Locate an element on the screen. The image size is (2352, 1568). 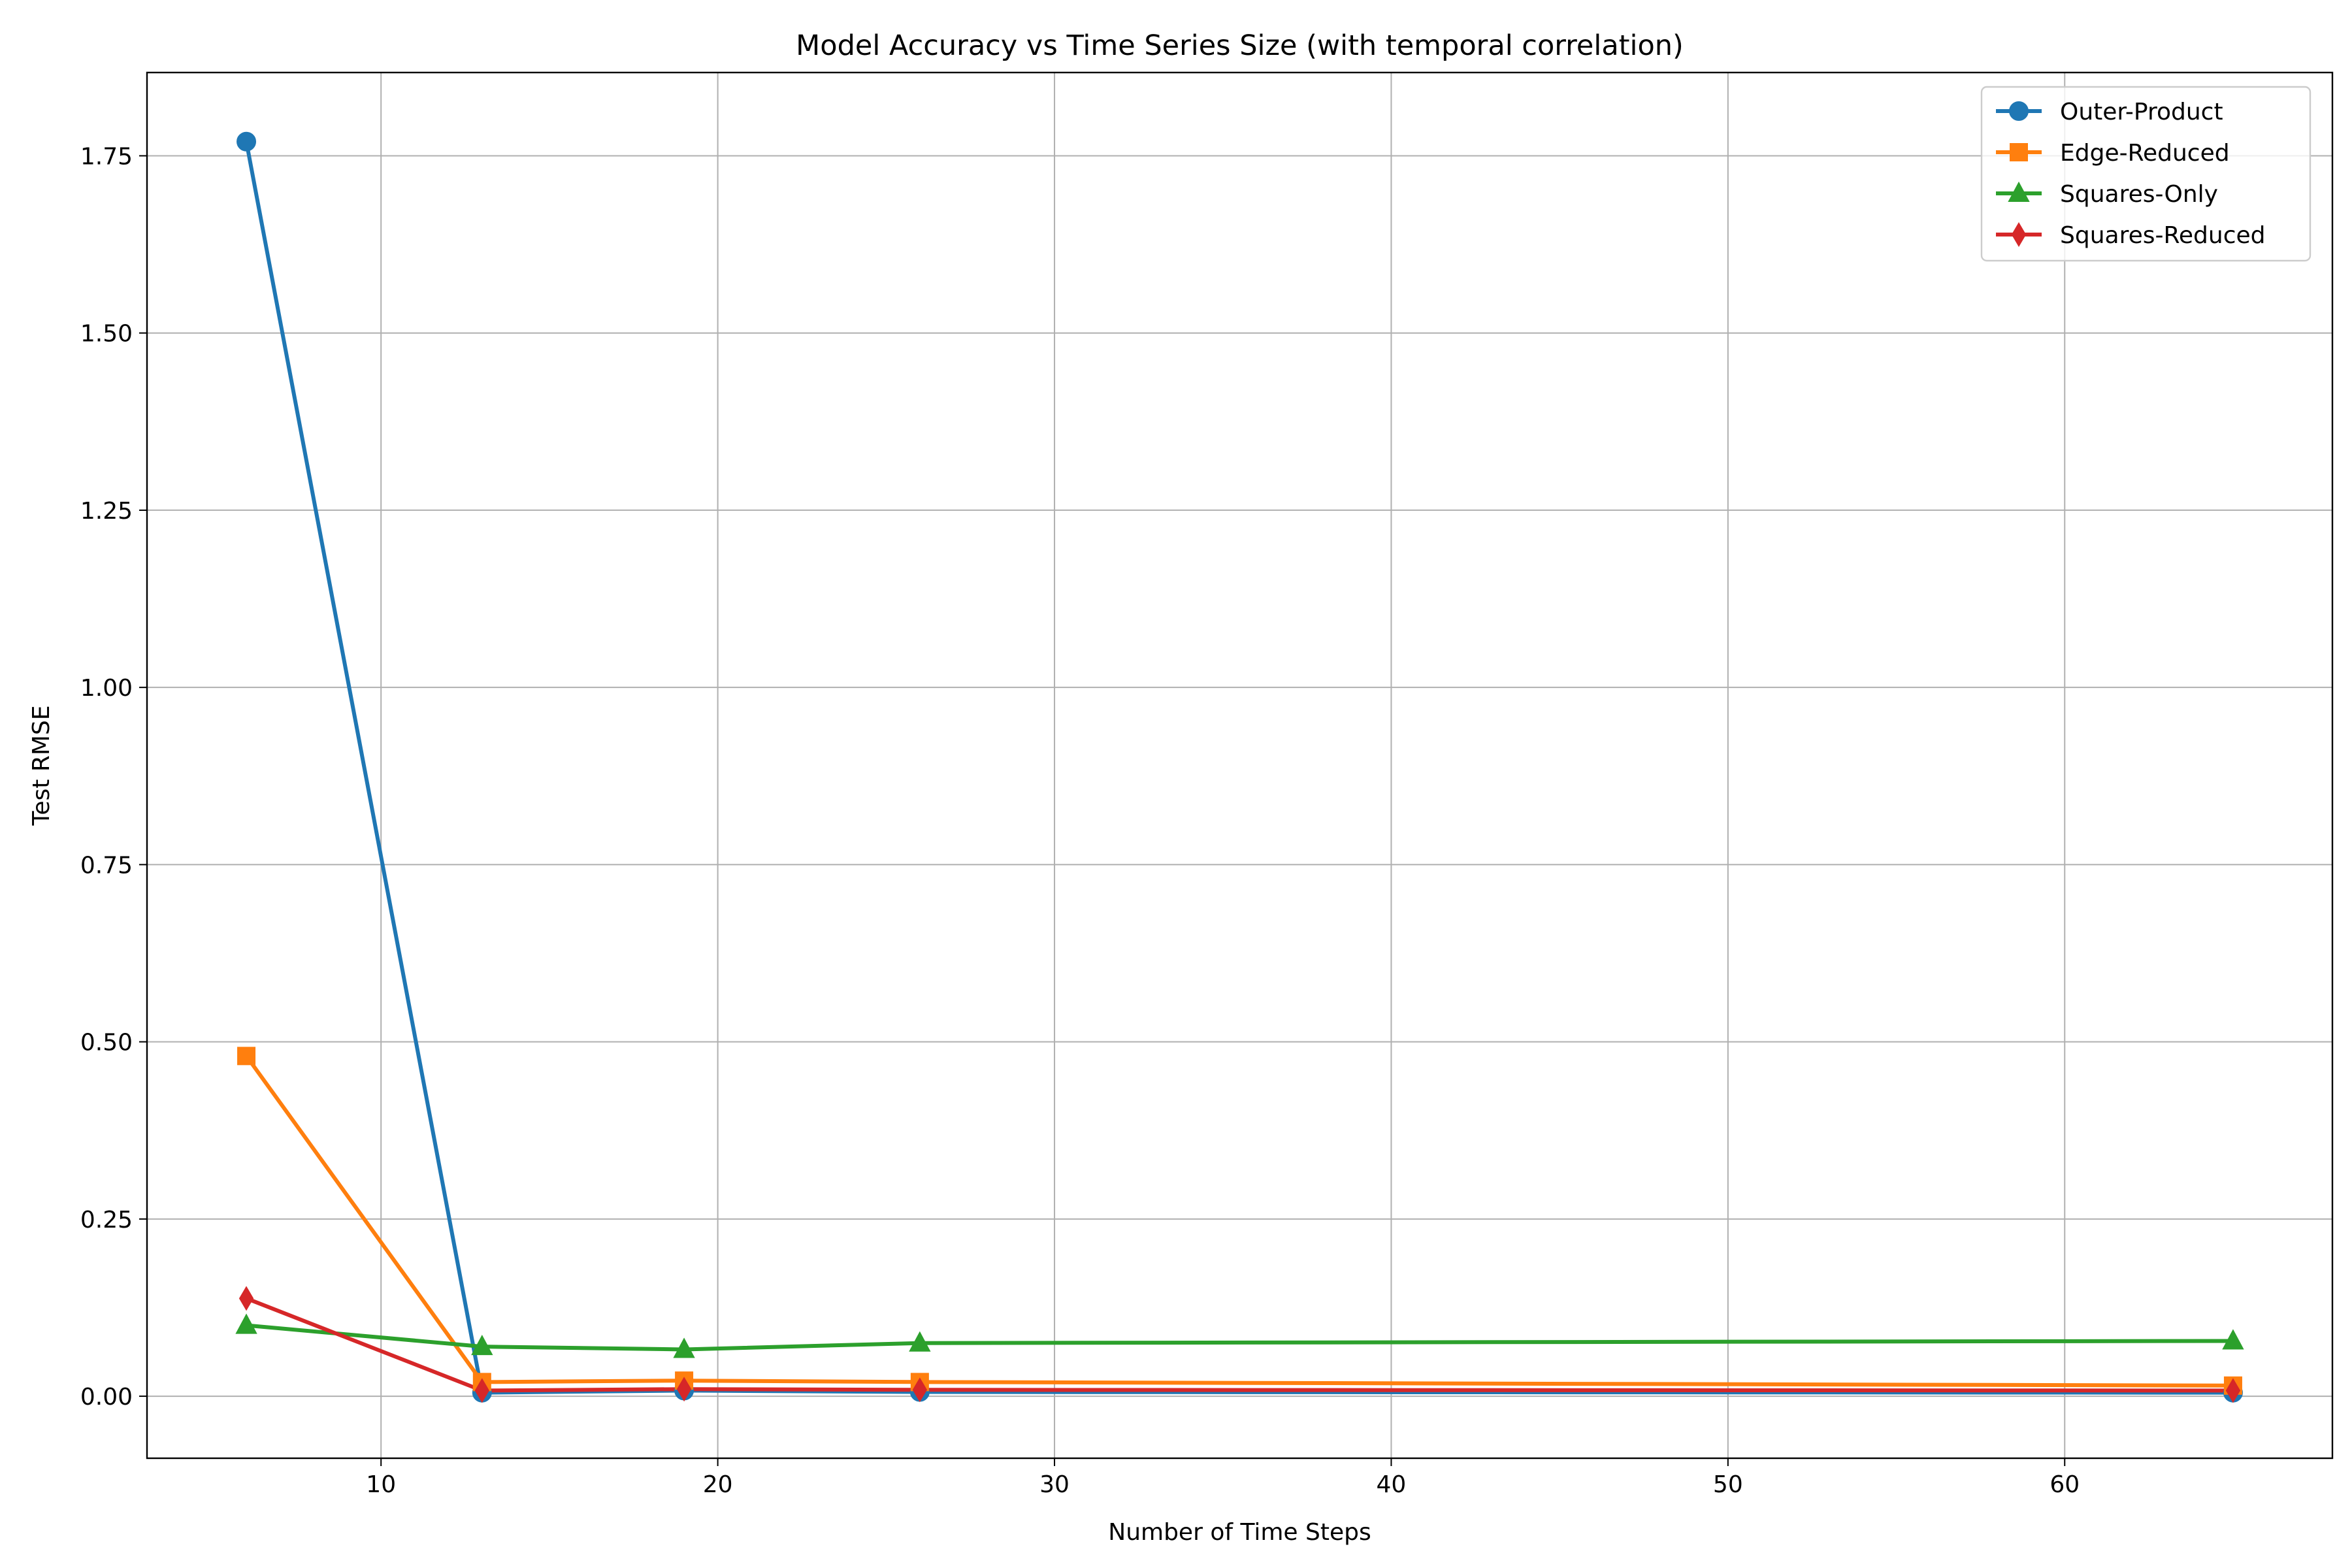
y-axis-title: Test RMSE is located at coordinates (41, 765).